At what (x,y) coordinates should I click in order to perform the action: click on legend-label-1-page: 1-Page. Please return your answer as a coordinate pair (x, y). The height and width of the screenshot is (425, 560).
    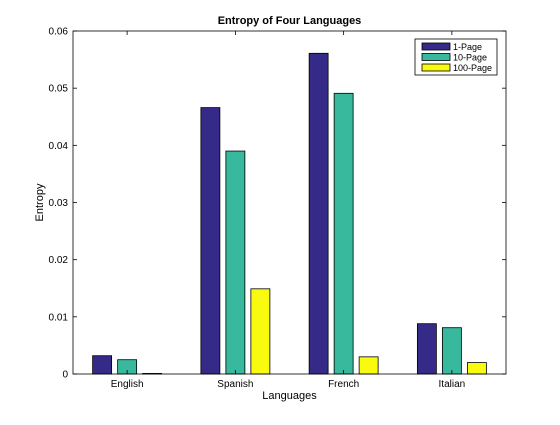
    Looking at the image, I should click on (467, 47).